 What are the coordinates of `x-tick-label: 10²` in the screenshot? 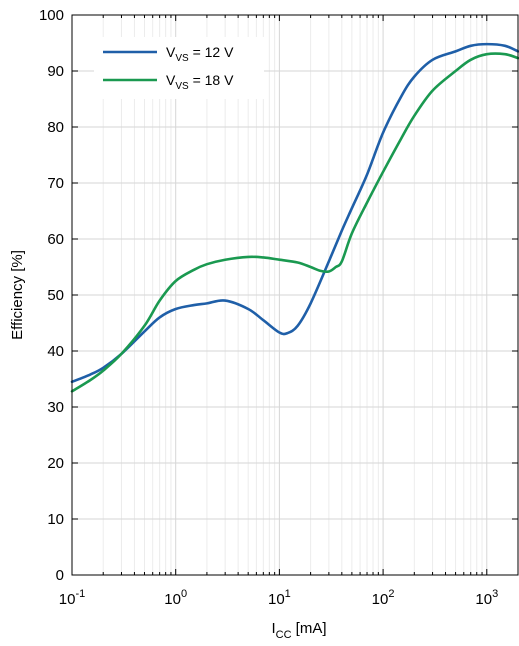 It's located at (383, 598).